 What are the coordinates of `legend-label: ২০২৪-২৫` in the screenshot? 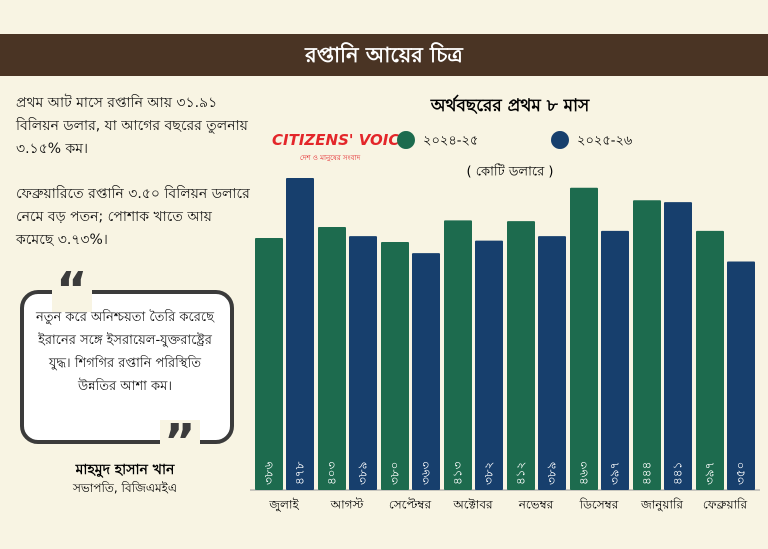 It's located at (450, 141).